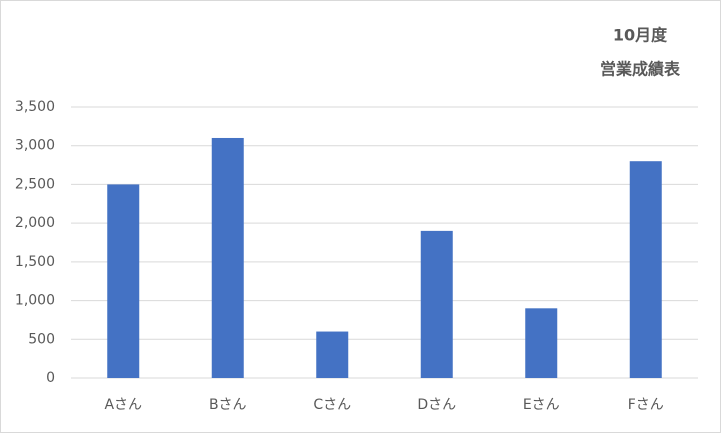  What do you see at coordinates (228, 405) in the screenshot?
I see `x-tick-label: Bさん` at bounding box center [228, 405].